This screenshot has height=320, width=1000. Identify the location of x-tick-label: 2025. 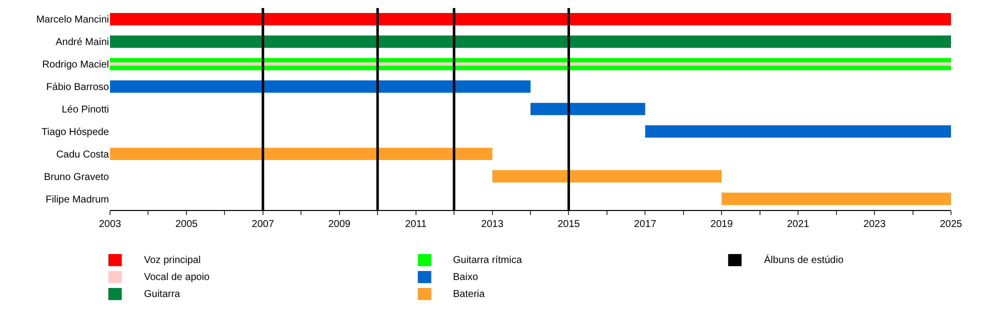
(951, 224).